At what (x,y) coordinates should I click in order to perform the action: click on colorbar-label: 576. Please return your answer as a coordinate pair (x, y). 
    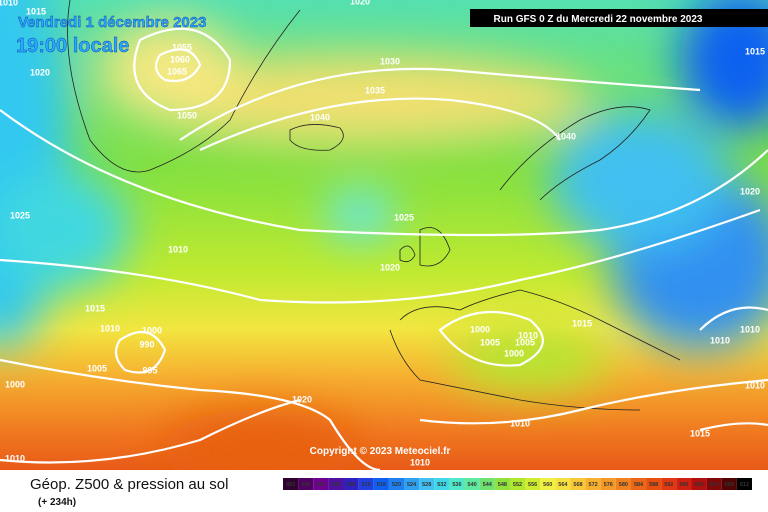
    Looking at the image, I should click on (608, 485).